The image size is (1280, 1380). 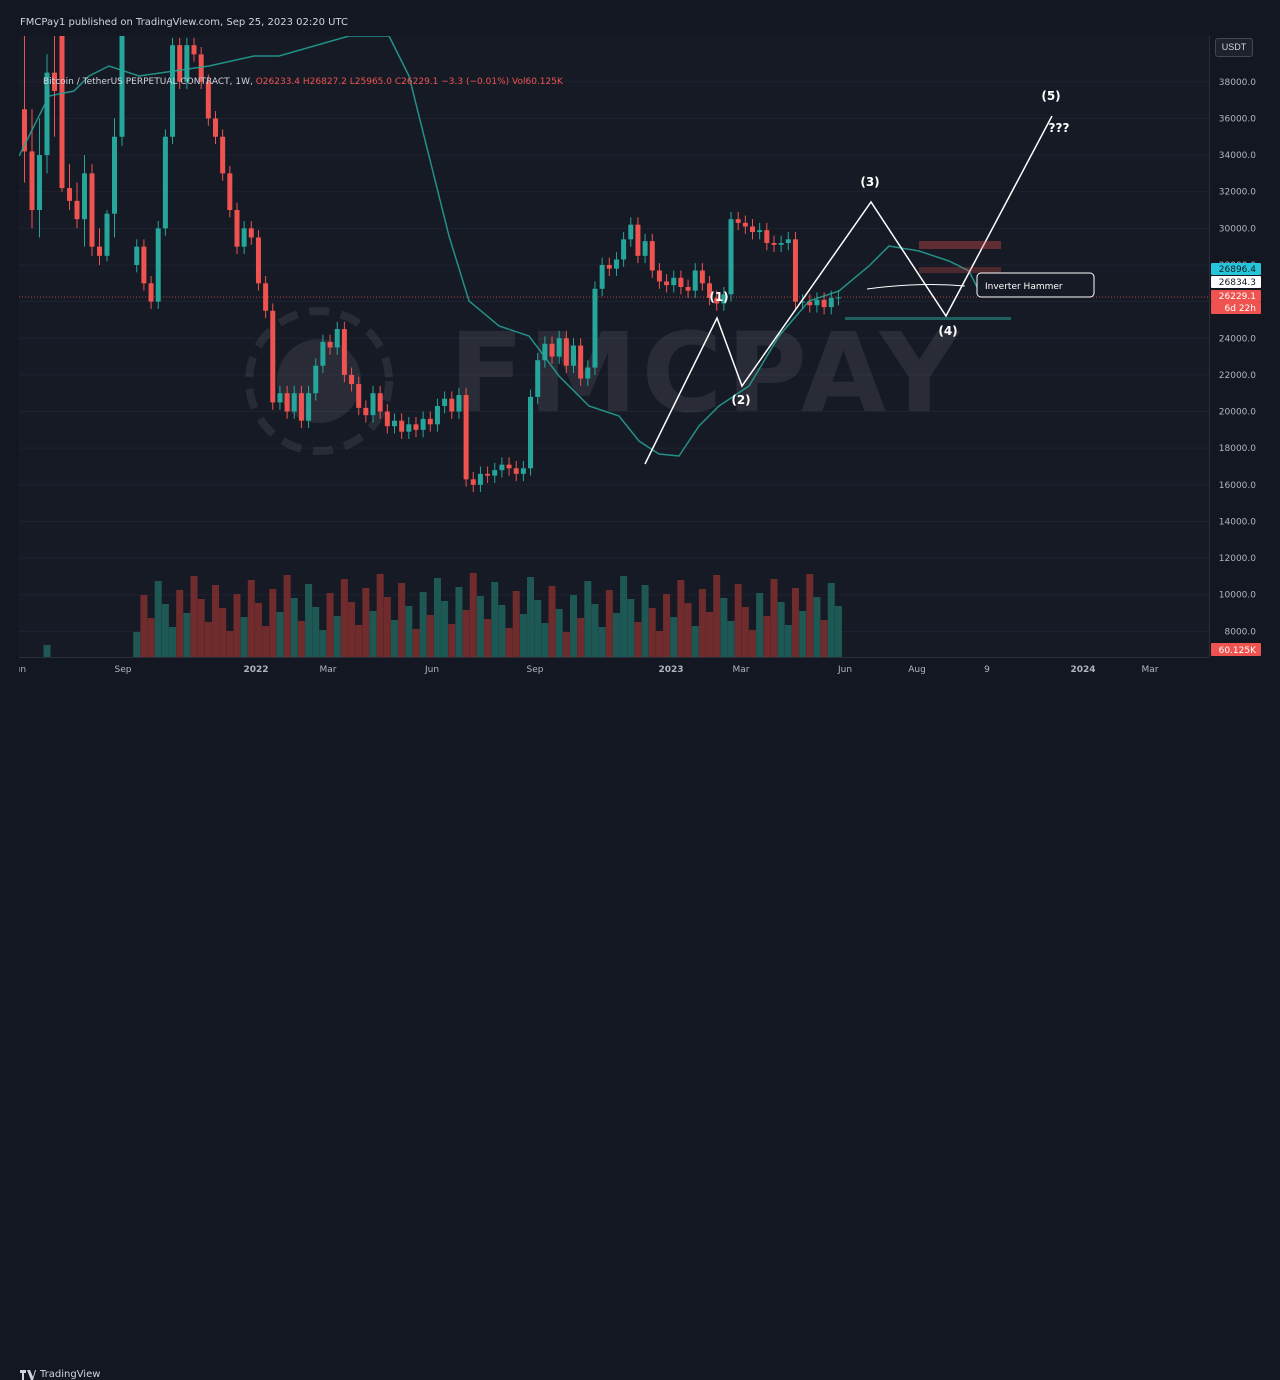 What do you see at coordinates (987, 670) in the screenshot?
I see `time-tick-label: 9` at bounding box center [987, 670].